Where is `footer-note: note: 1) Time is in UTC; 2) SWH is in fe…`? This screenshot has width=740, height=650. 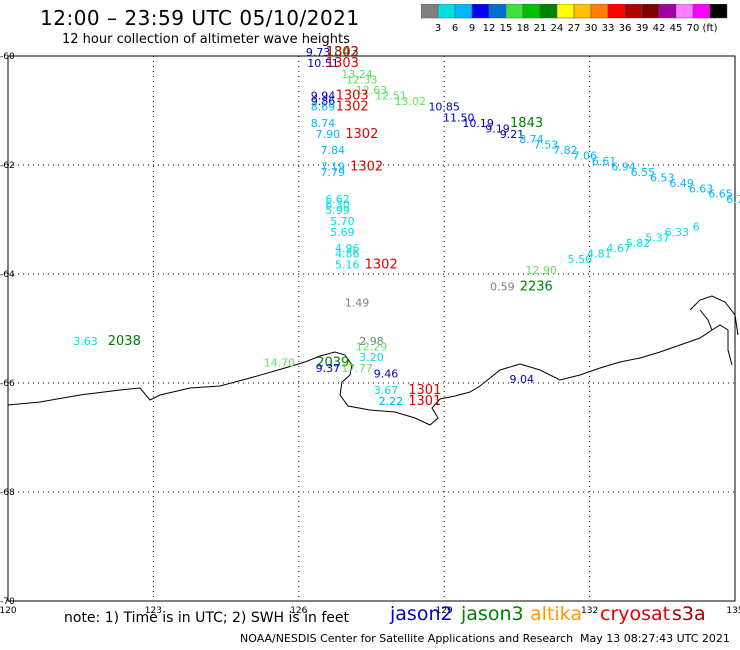
footer-note: note: 1) Time is in UTC; 2) SWH is in fe… is located at coordinates (207, 618).